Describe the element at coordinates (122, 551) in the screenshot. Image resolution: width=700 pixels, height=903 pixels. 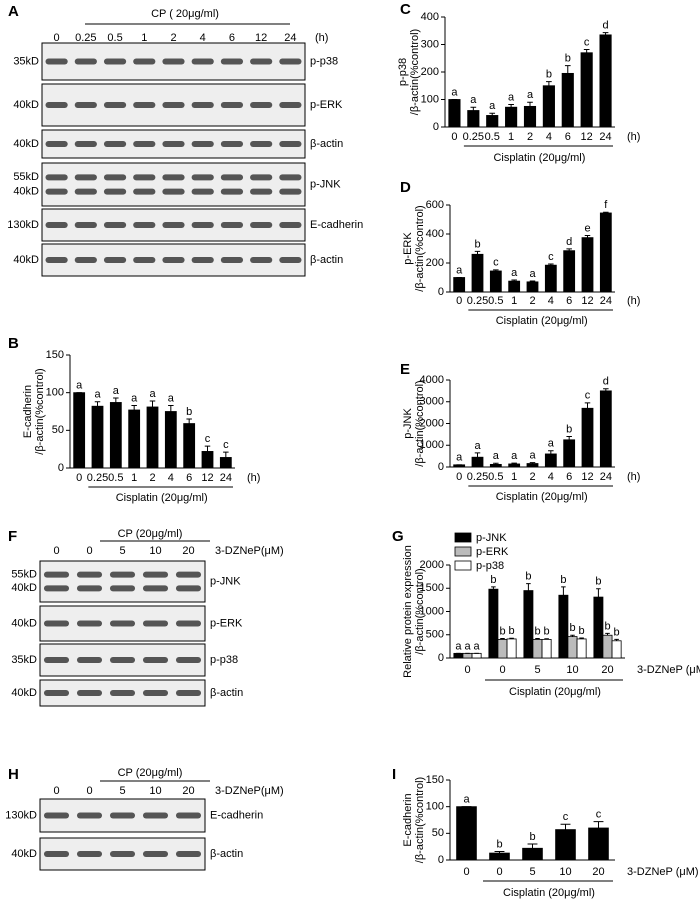
I see `lane-label: 5` at that location.